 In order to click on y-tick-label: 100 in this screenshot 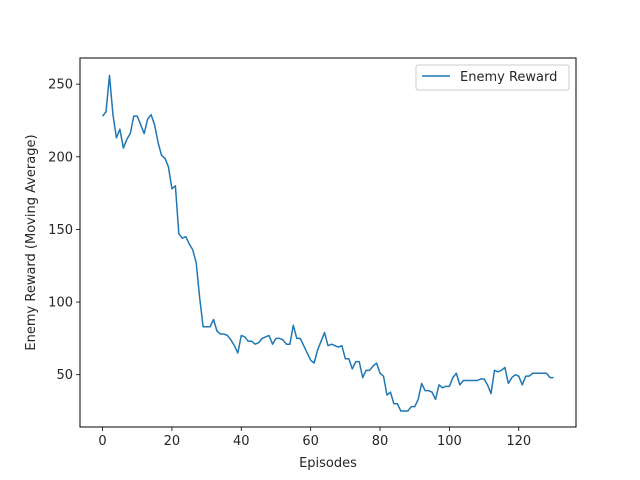, I will do `click(60, 303)`.